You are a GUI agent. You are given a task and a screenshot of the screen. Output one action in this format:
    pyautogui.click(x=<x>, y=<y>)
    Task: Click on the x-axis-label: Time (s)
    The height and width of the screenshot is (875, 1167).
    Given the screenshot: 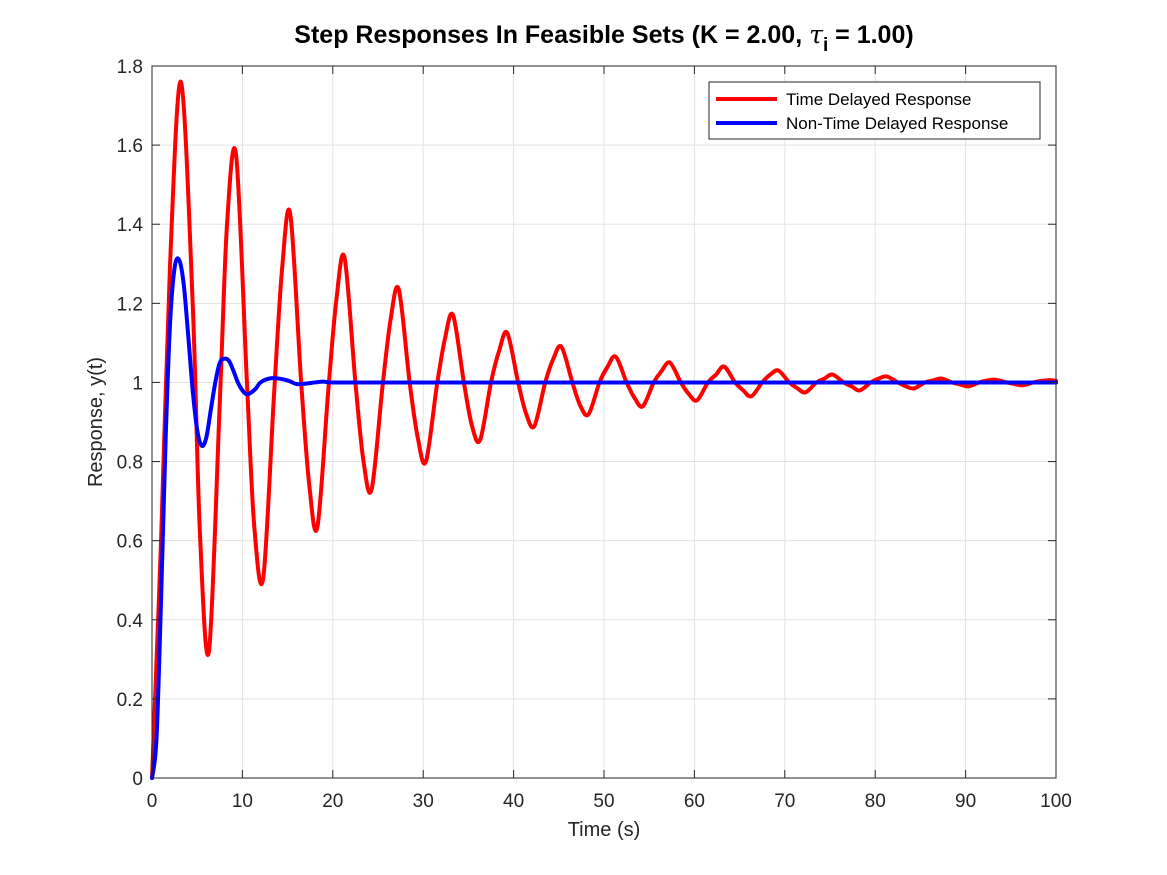 What is the action you would take?
    pyautogui.click(x=604, y=830)
    